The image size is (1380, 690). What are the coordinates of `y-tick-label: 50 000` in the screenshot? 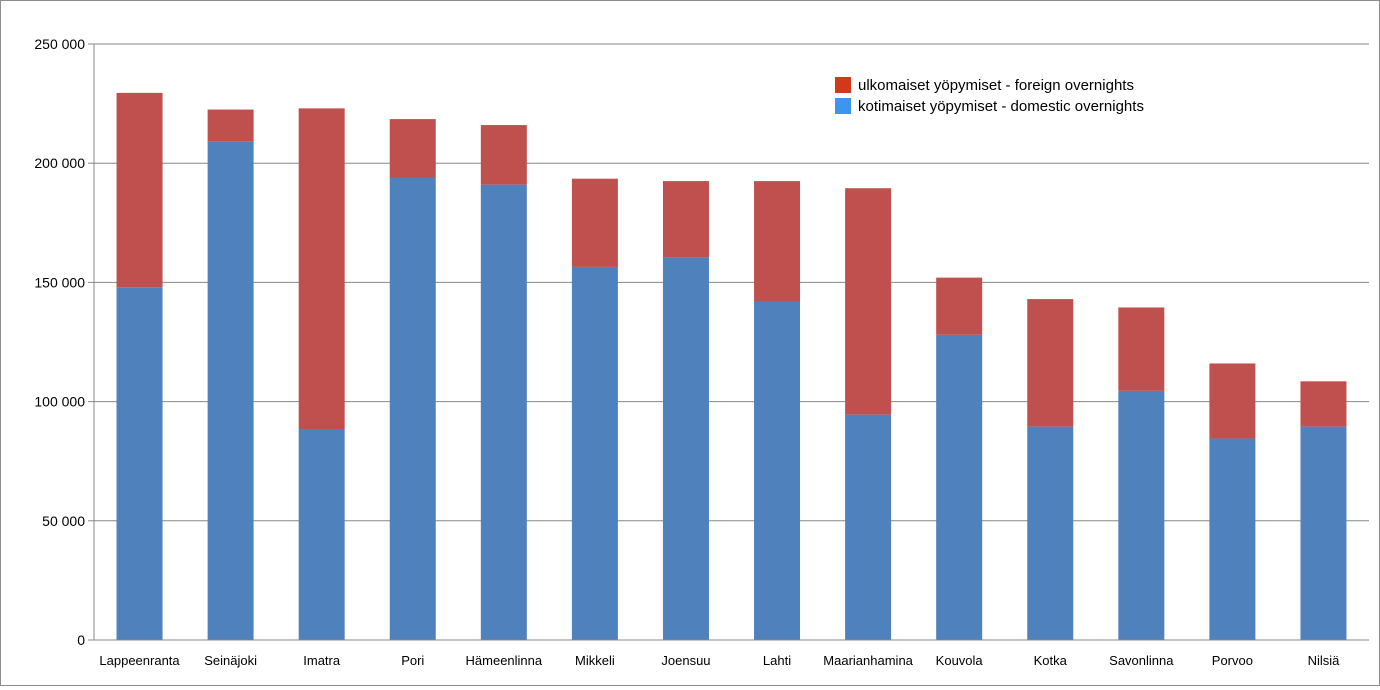 It's located at (63, 521).